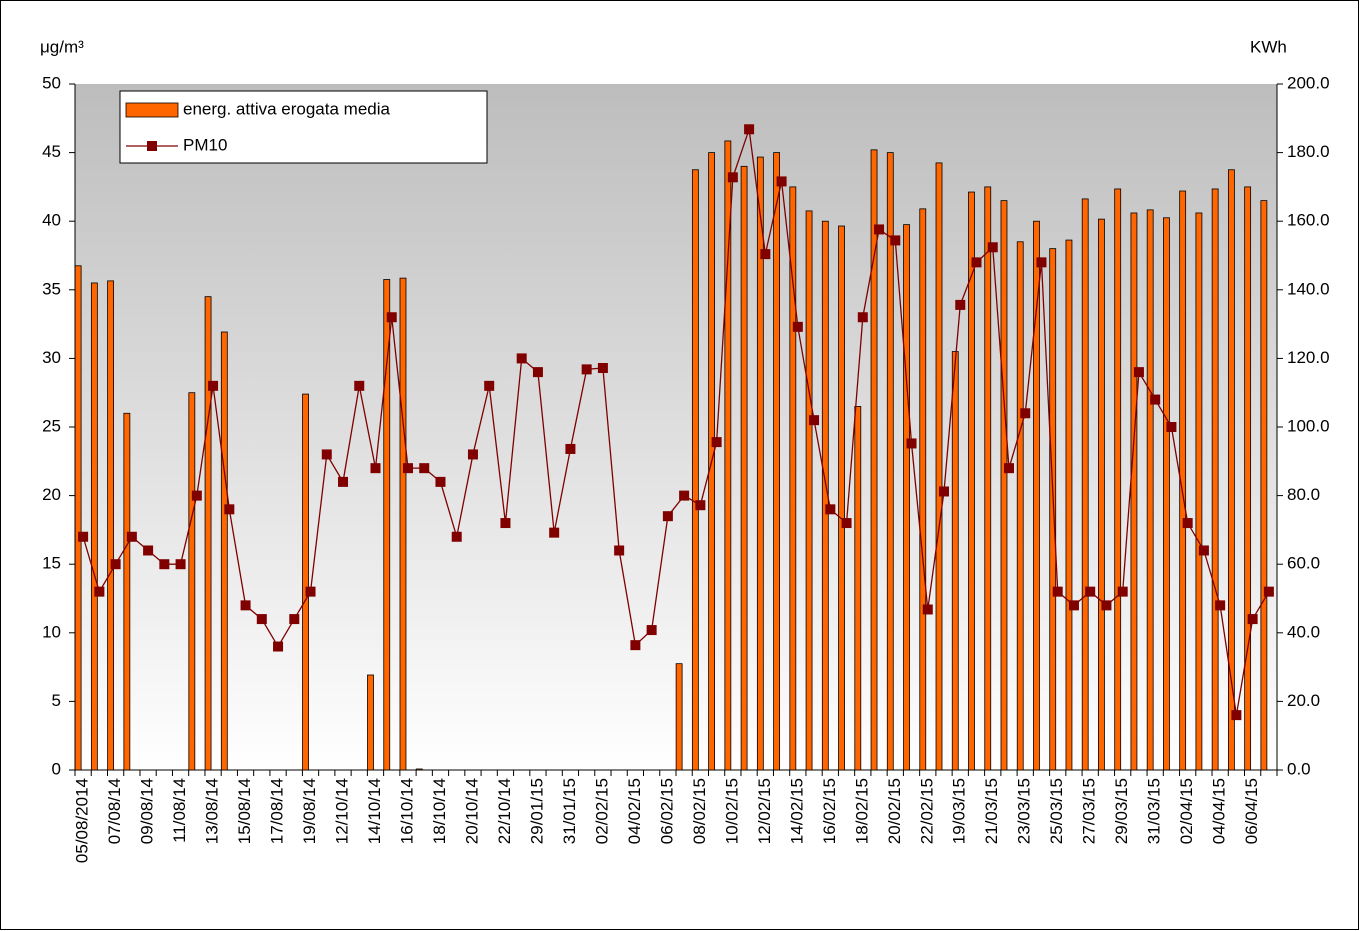 The height and width of the screenshot is (931, 1360). What do you see at coordinates (51, 631) in the screenshot?
I see `y-tick-label: 10` at bounding box center [51, 631].